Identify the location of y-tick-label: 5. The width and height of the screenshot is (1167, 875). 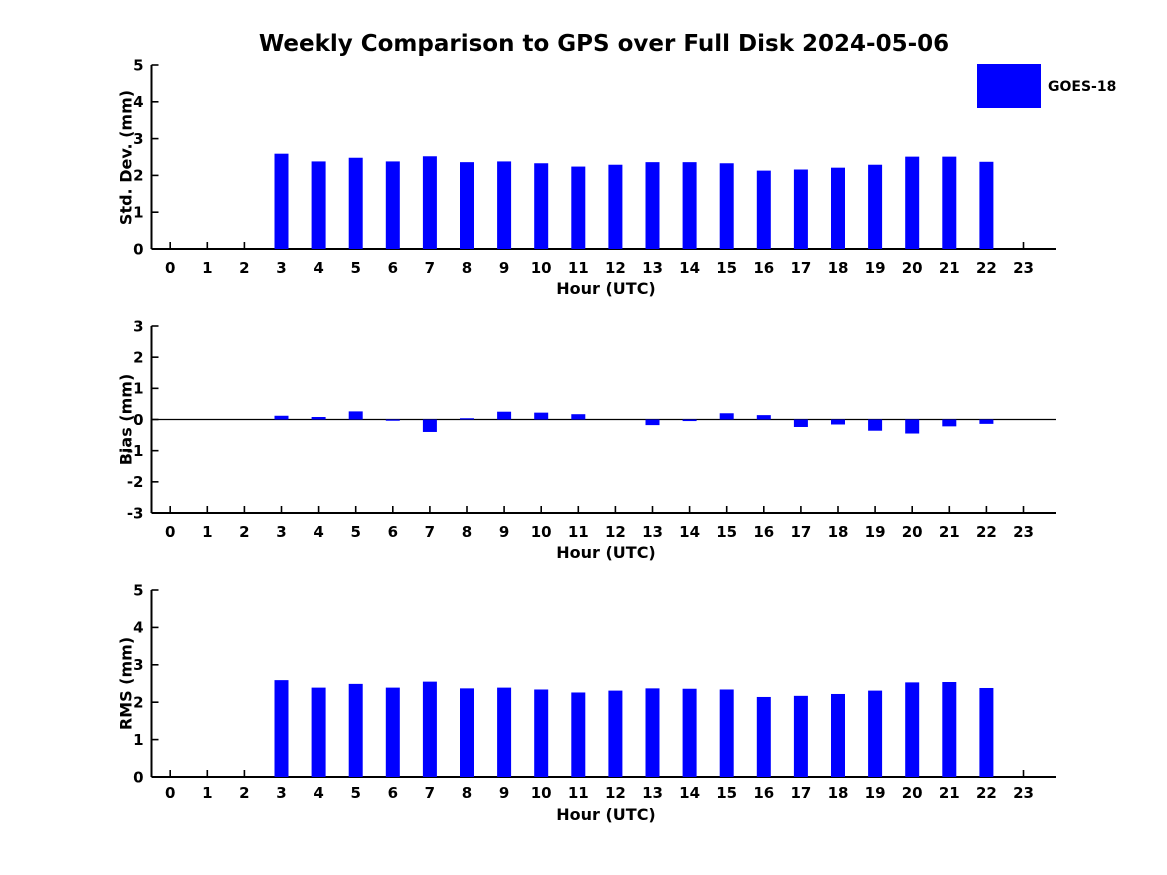
(138, 65).